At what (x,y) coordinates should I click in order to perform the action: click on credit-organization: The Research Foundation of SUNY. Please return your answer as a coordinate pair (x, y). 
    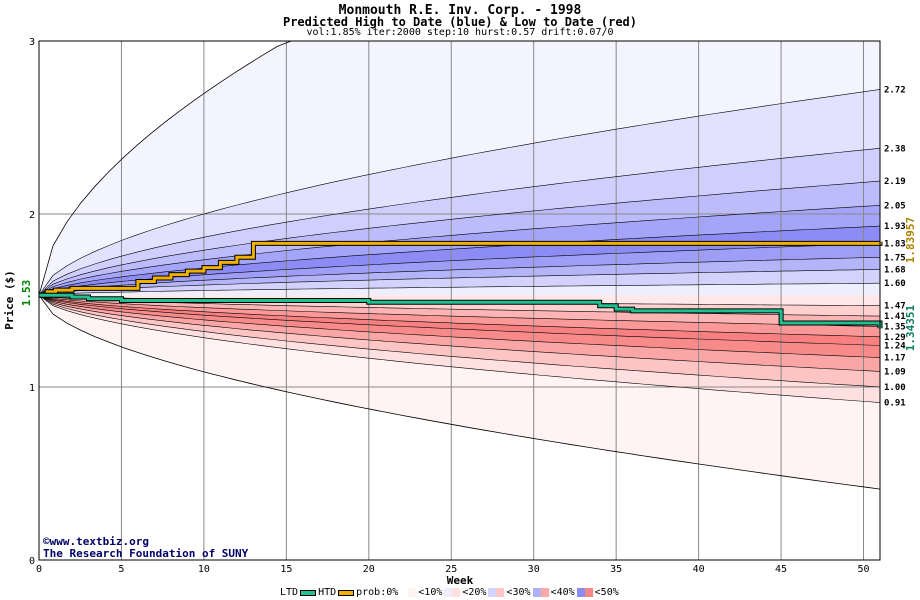
    Looking at the image, I should click on (146, 553).